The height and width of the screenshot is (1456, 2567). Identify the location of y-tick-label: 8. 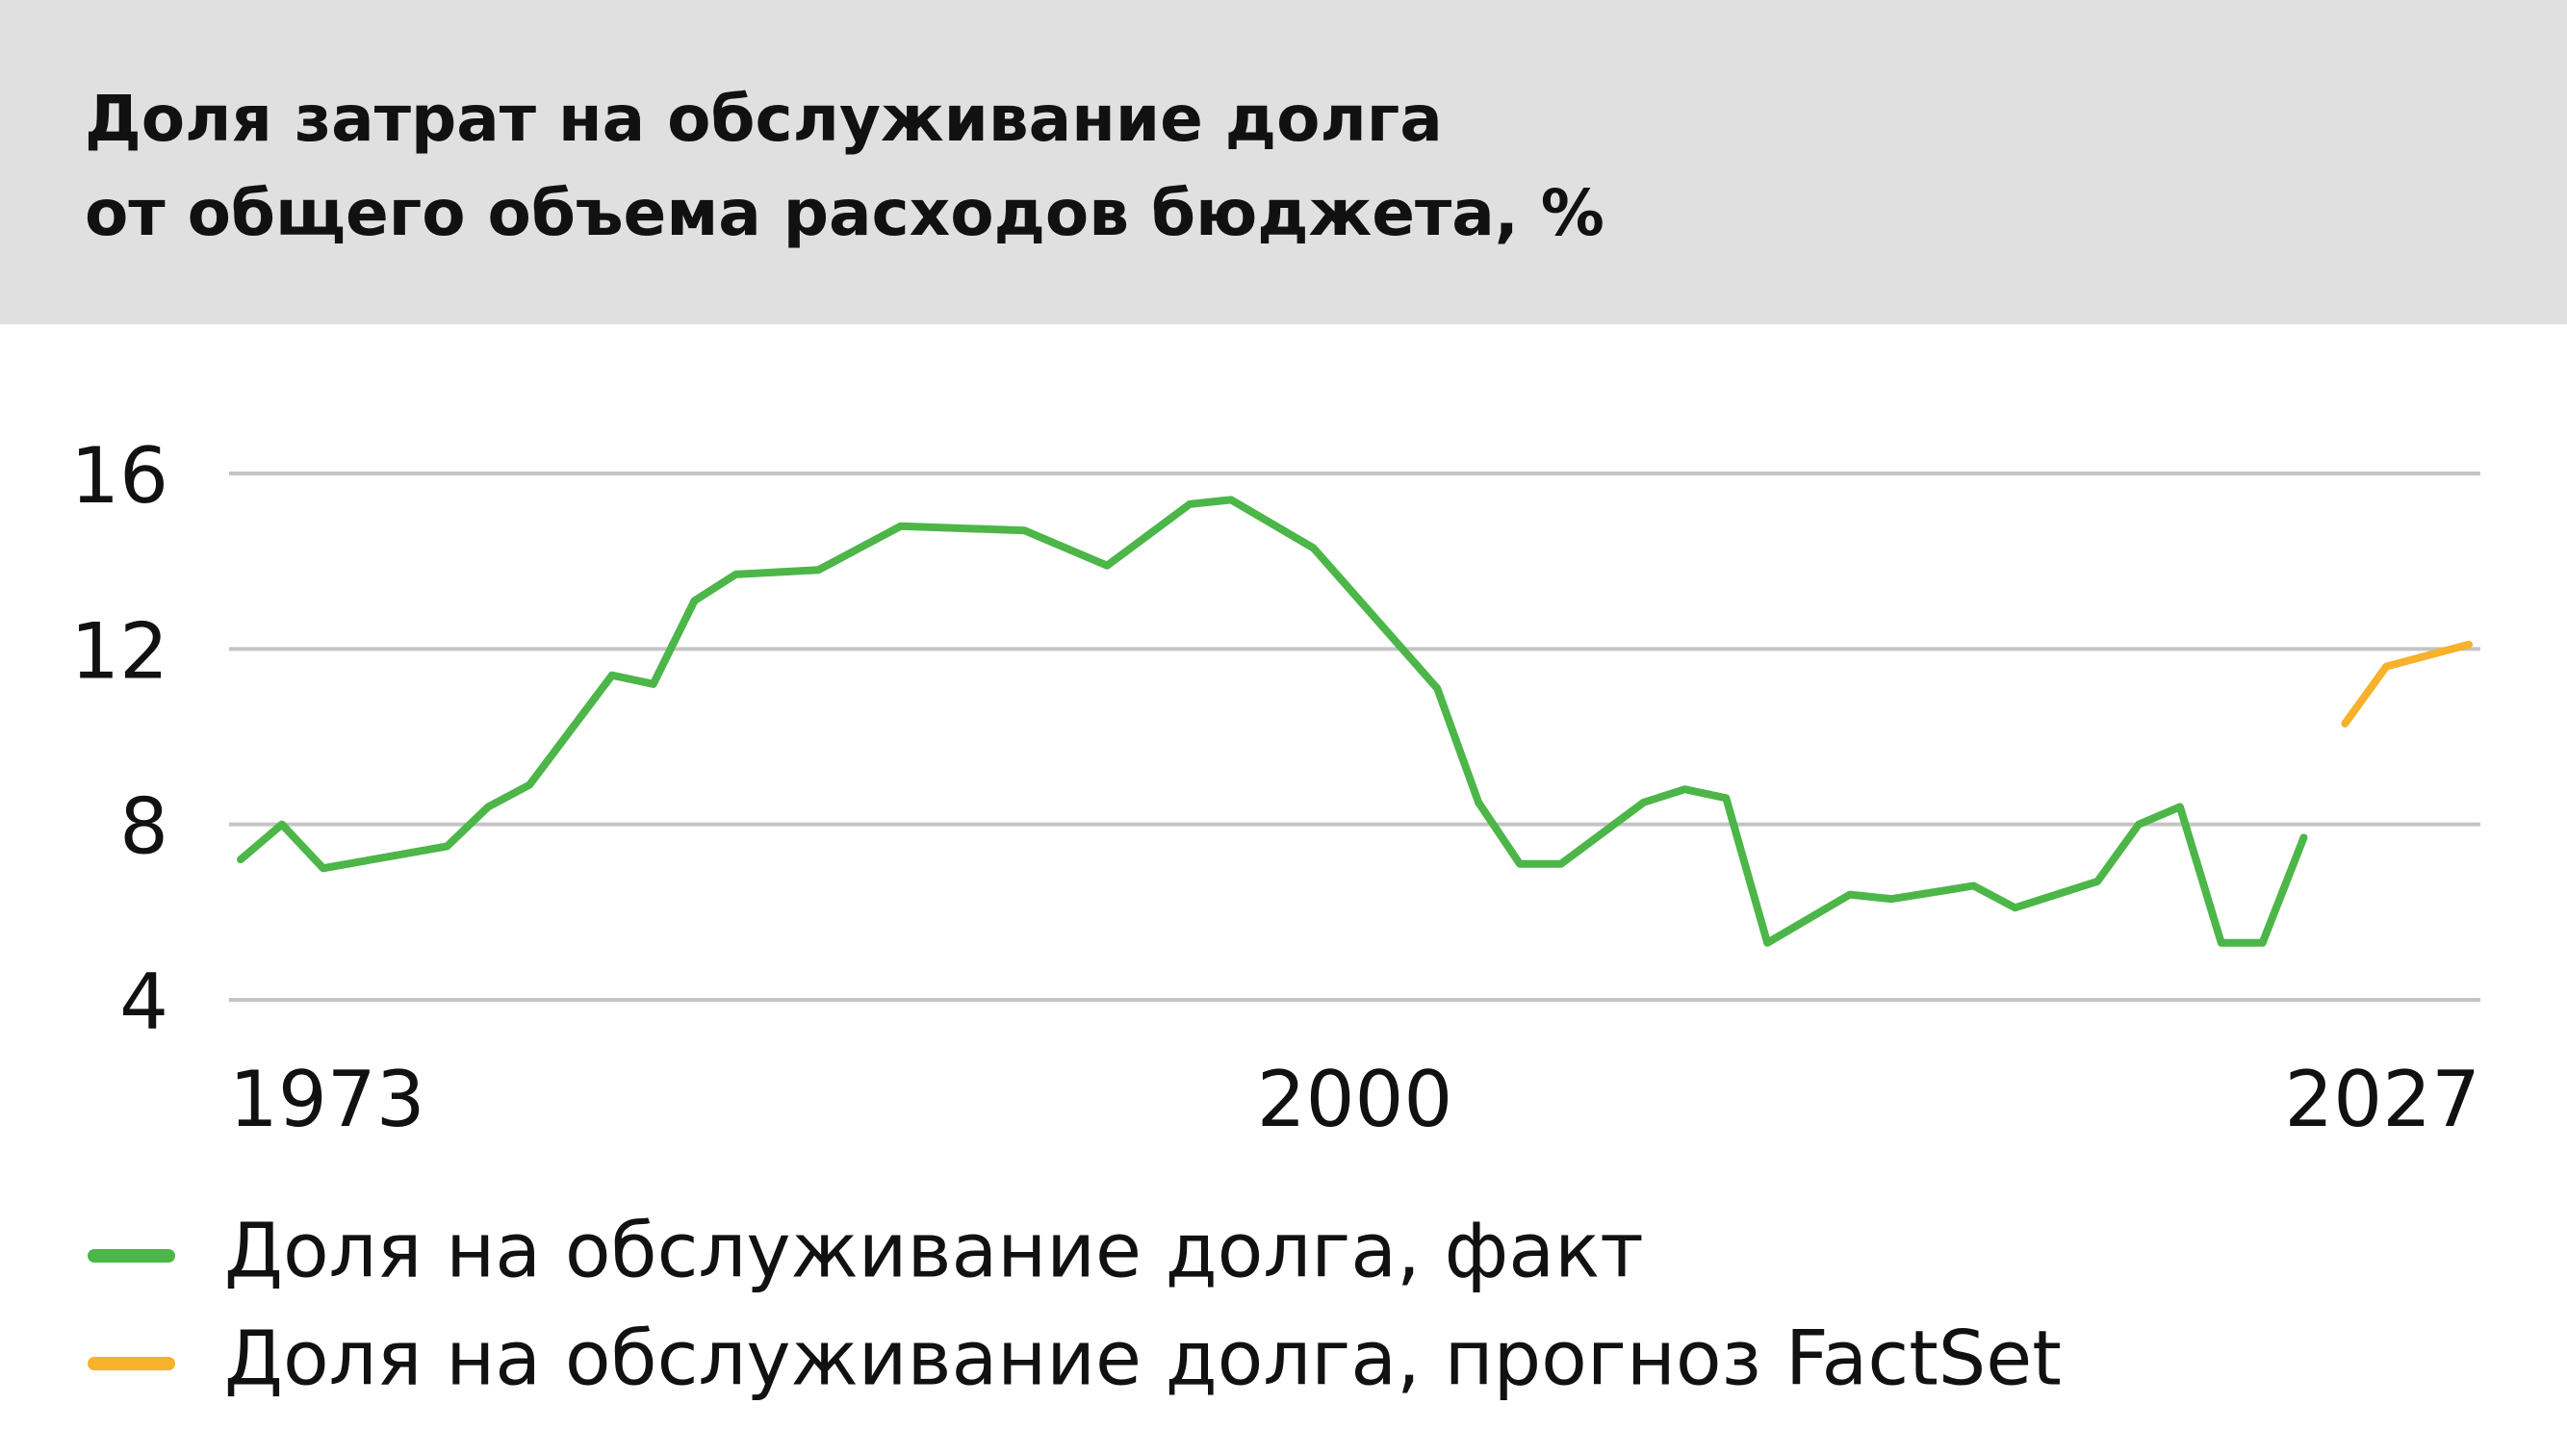
(143, 827).